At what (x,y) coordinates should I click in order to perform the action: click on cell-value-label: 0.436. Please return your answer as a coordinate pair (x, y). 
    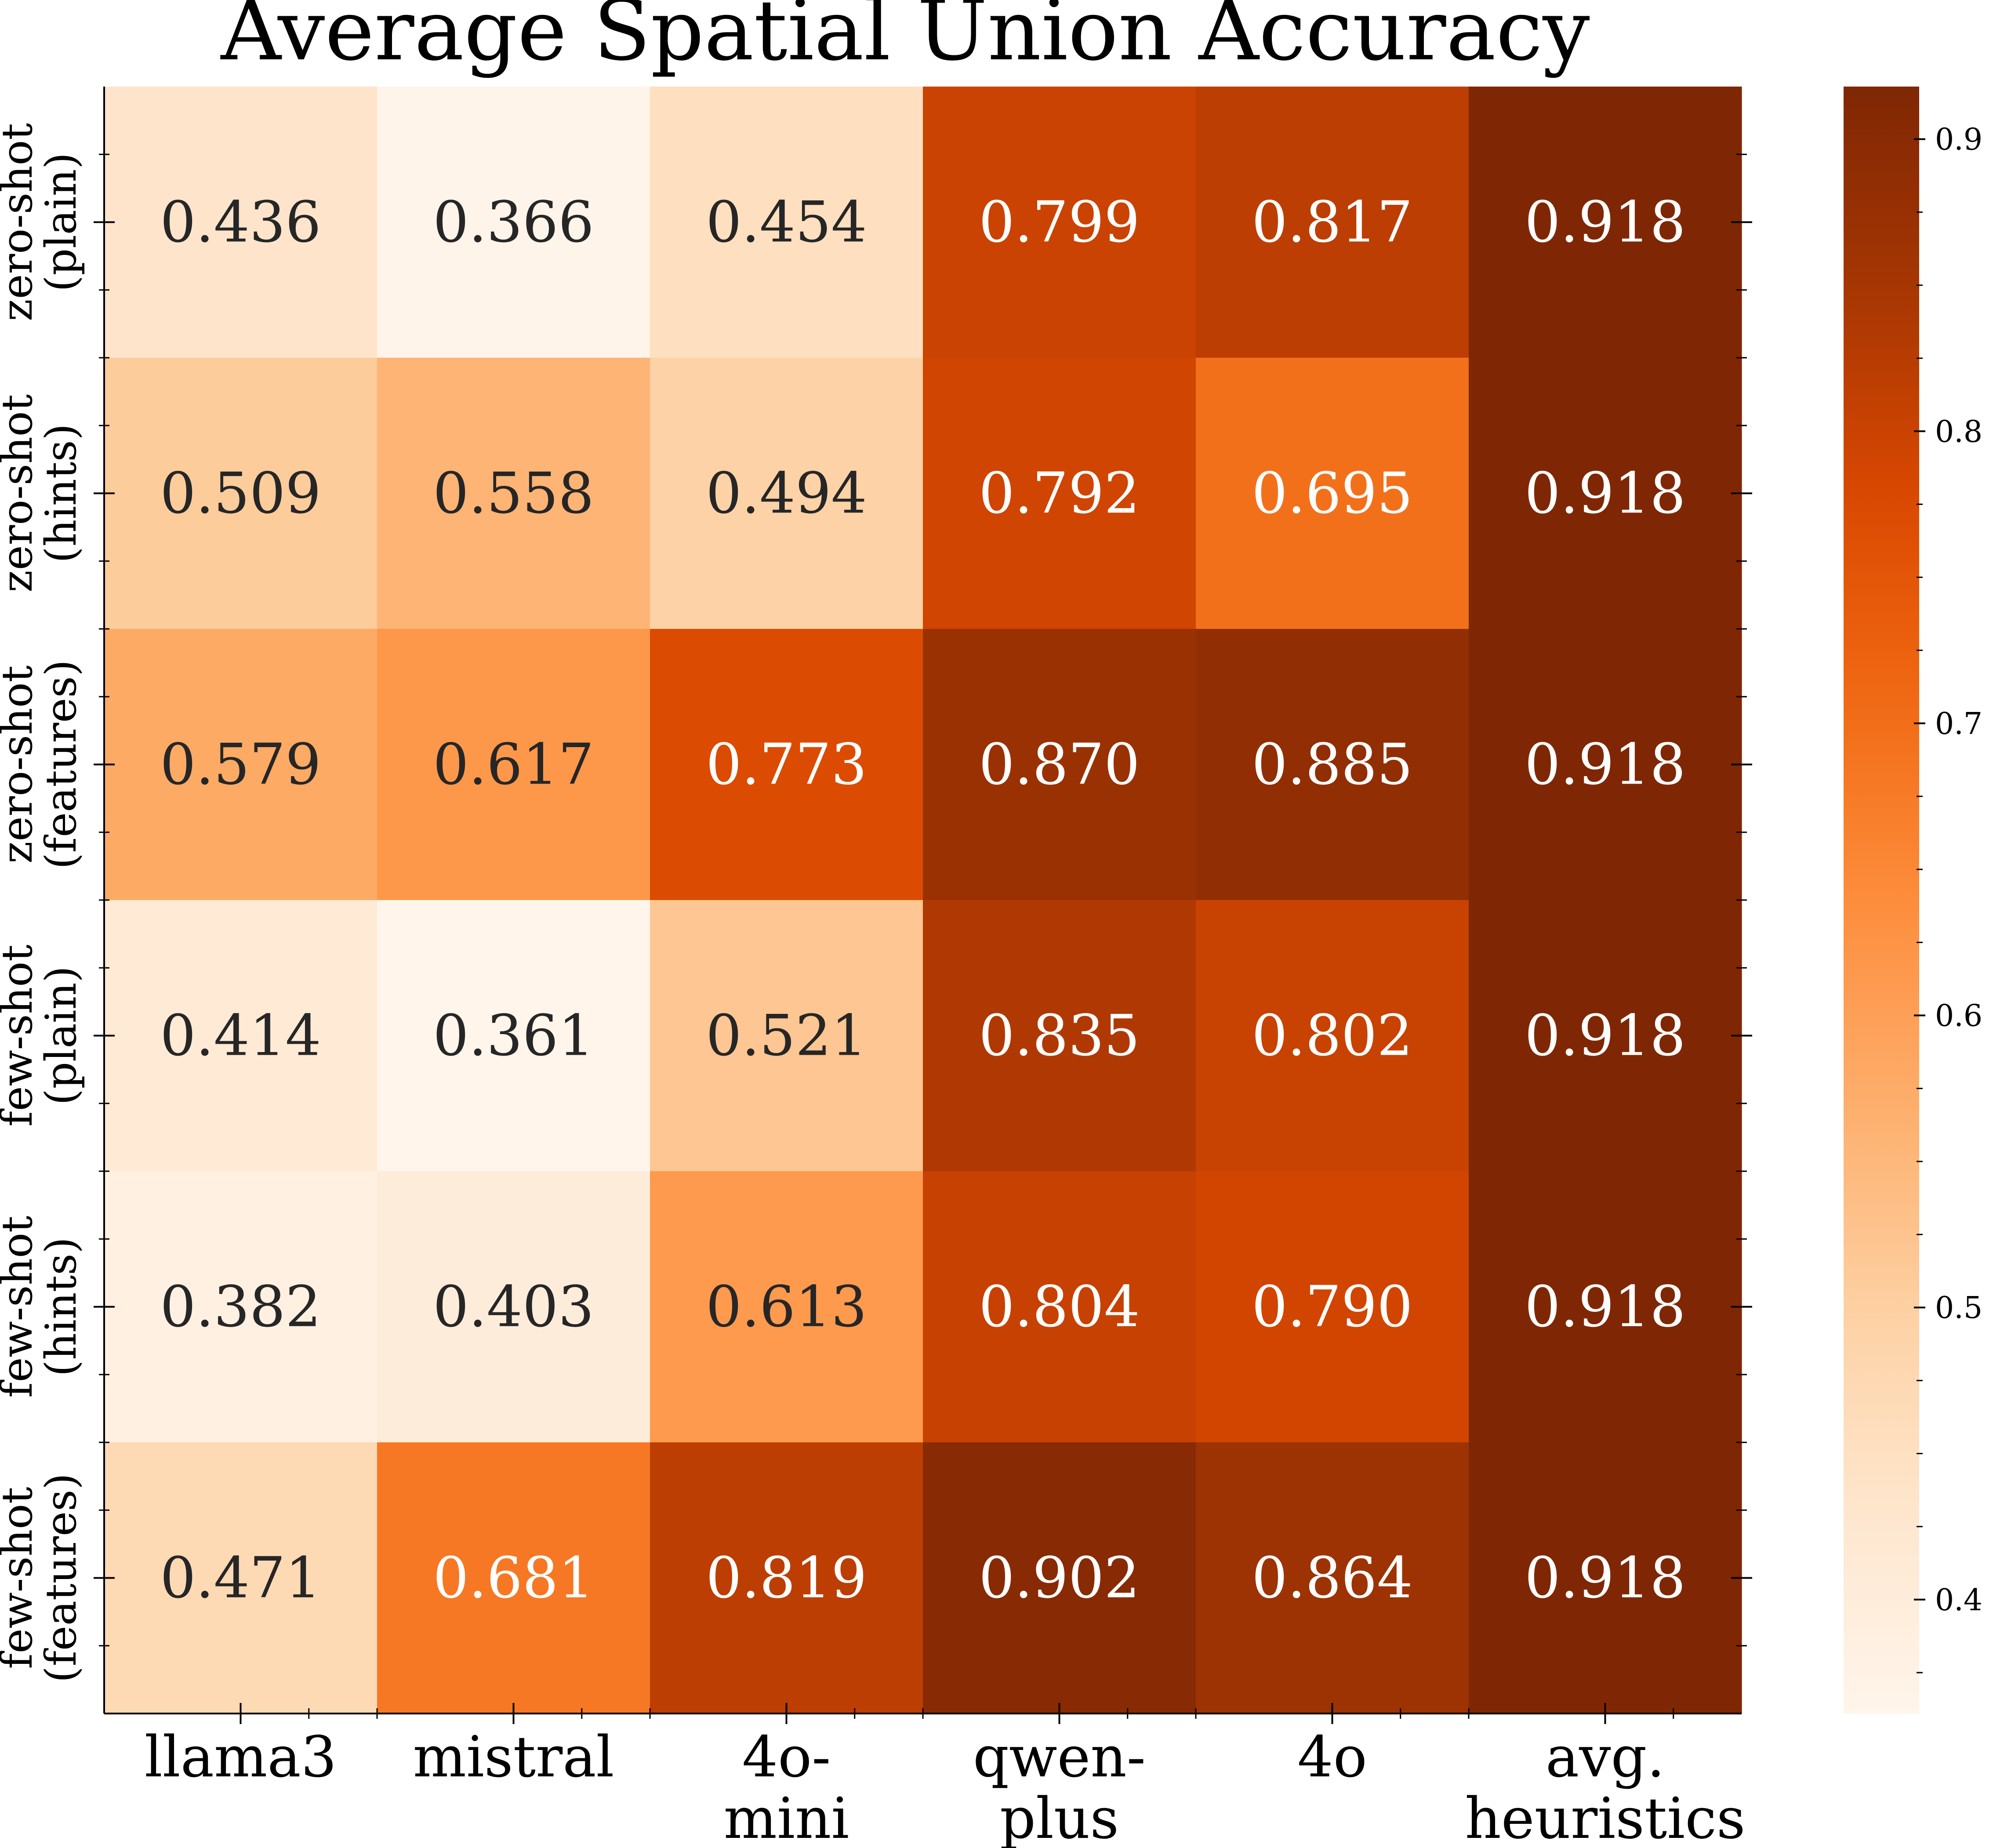
    Looking at the image, I should click on (241, 223).